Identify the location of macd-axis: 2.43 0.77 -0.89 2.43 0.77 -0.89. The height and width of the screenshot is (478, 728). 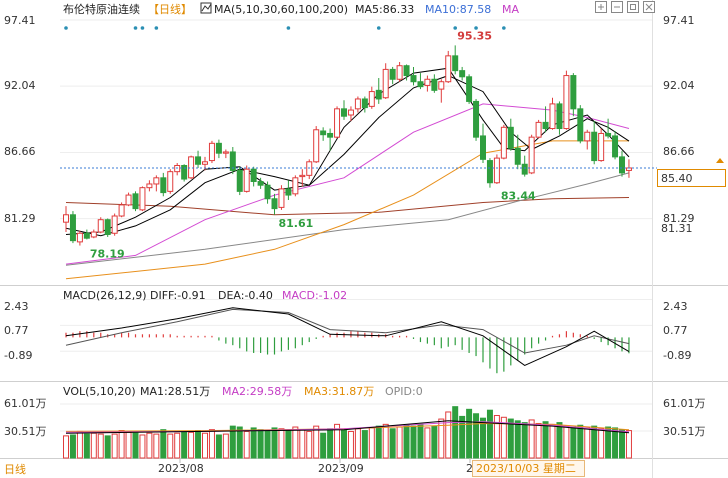
(347, 331).